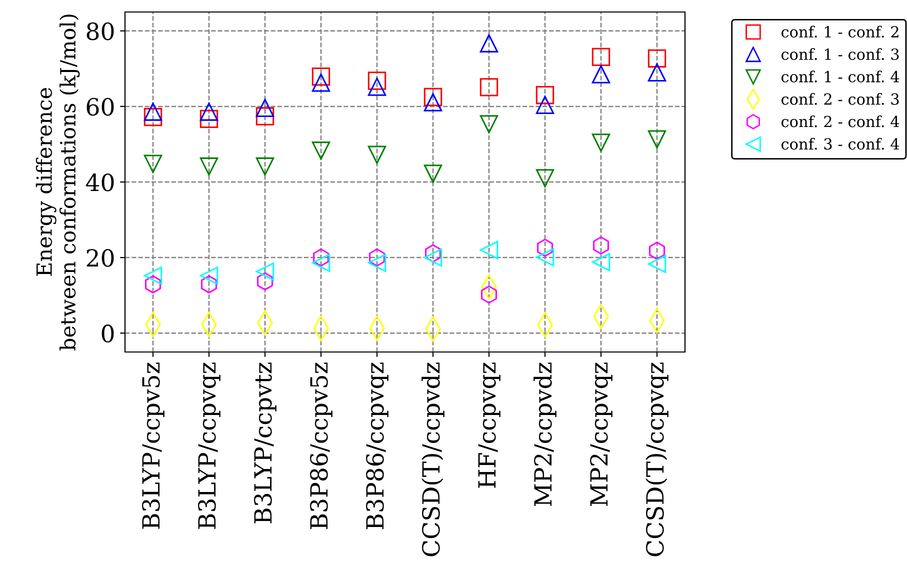 The image size is (907, 573). What do you see at coordinates (840, 144) in the screenshot?
I see `legend-label: conf. 3 - conf. 4` at bounding box center [840, 144].